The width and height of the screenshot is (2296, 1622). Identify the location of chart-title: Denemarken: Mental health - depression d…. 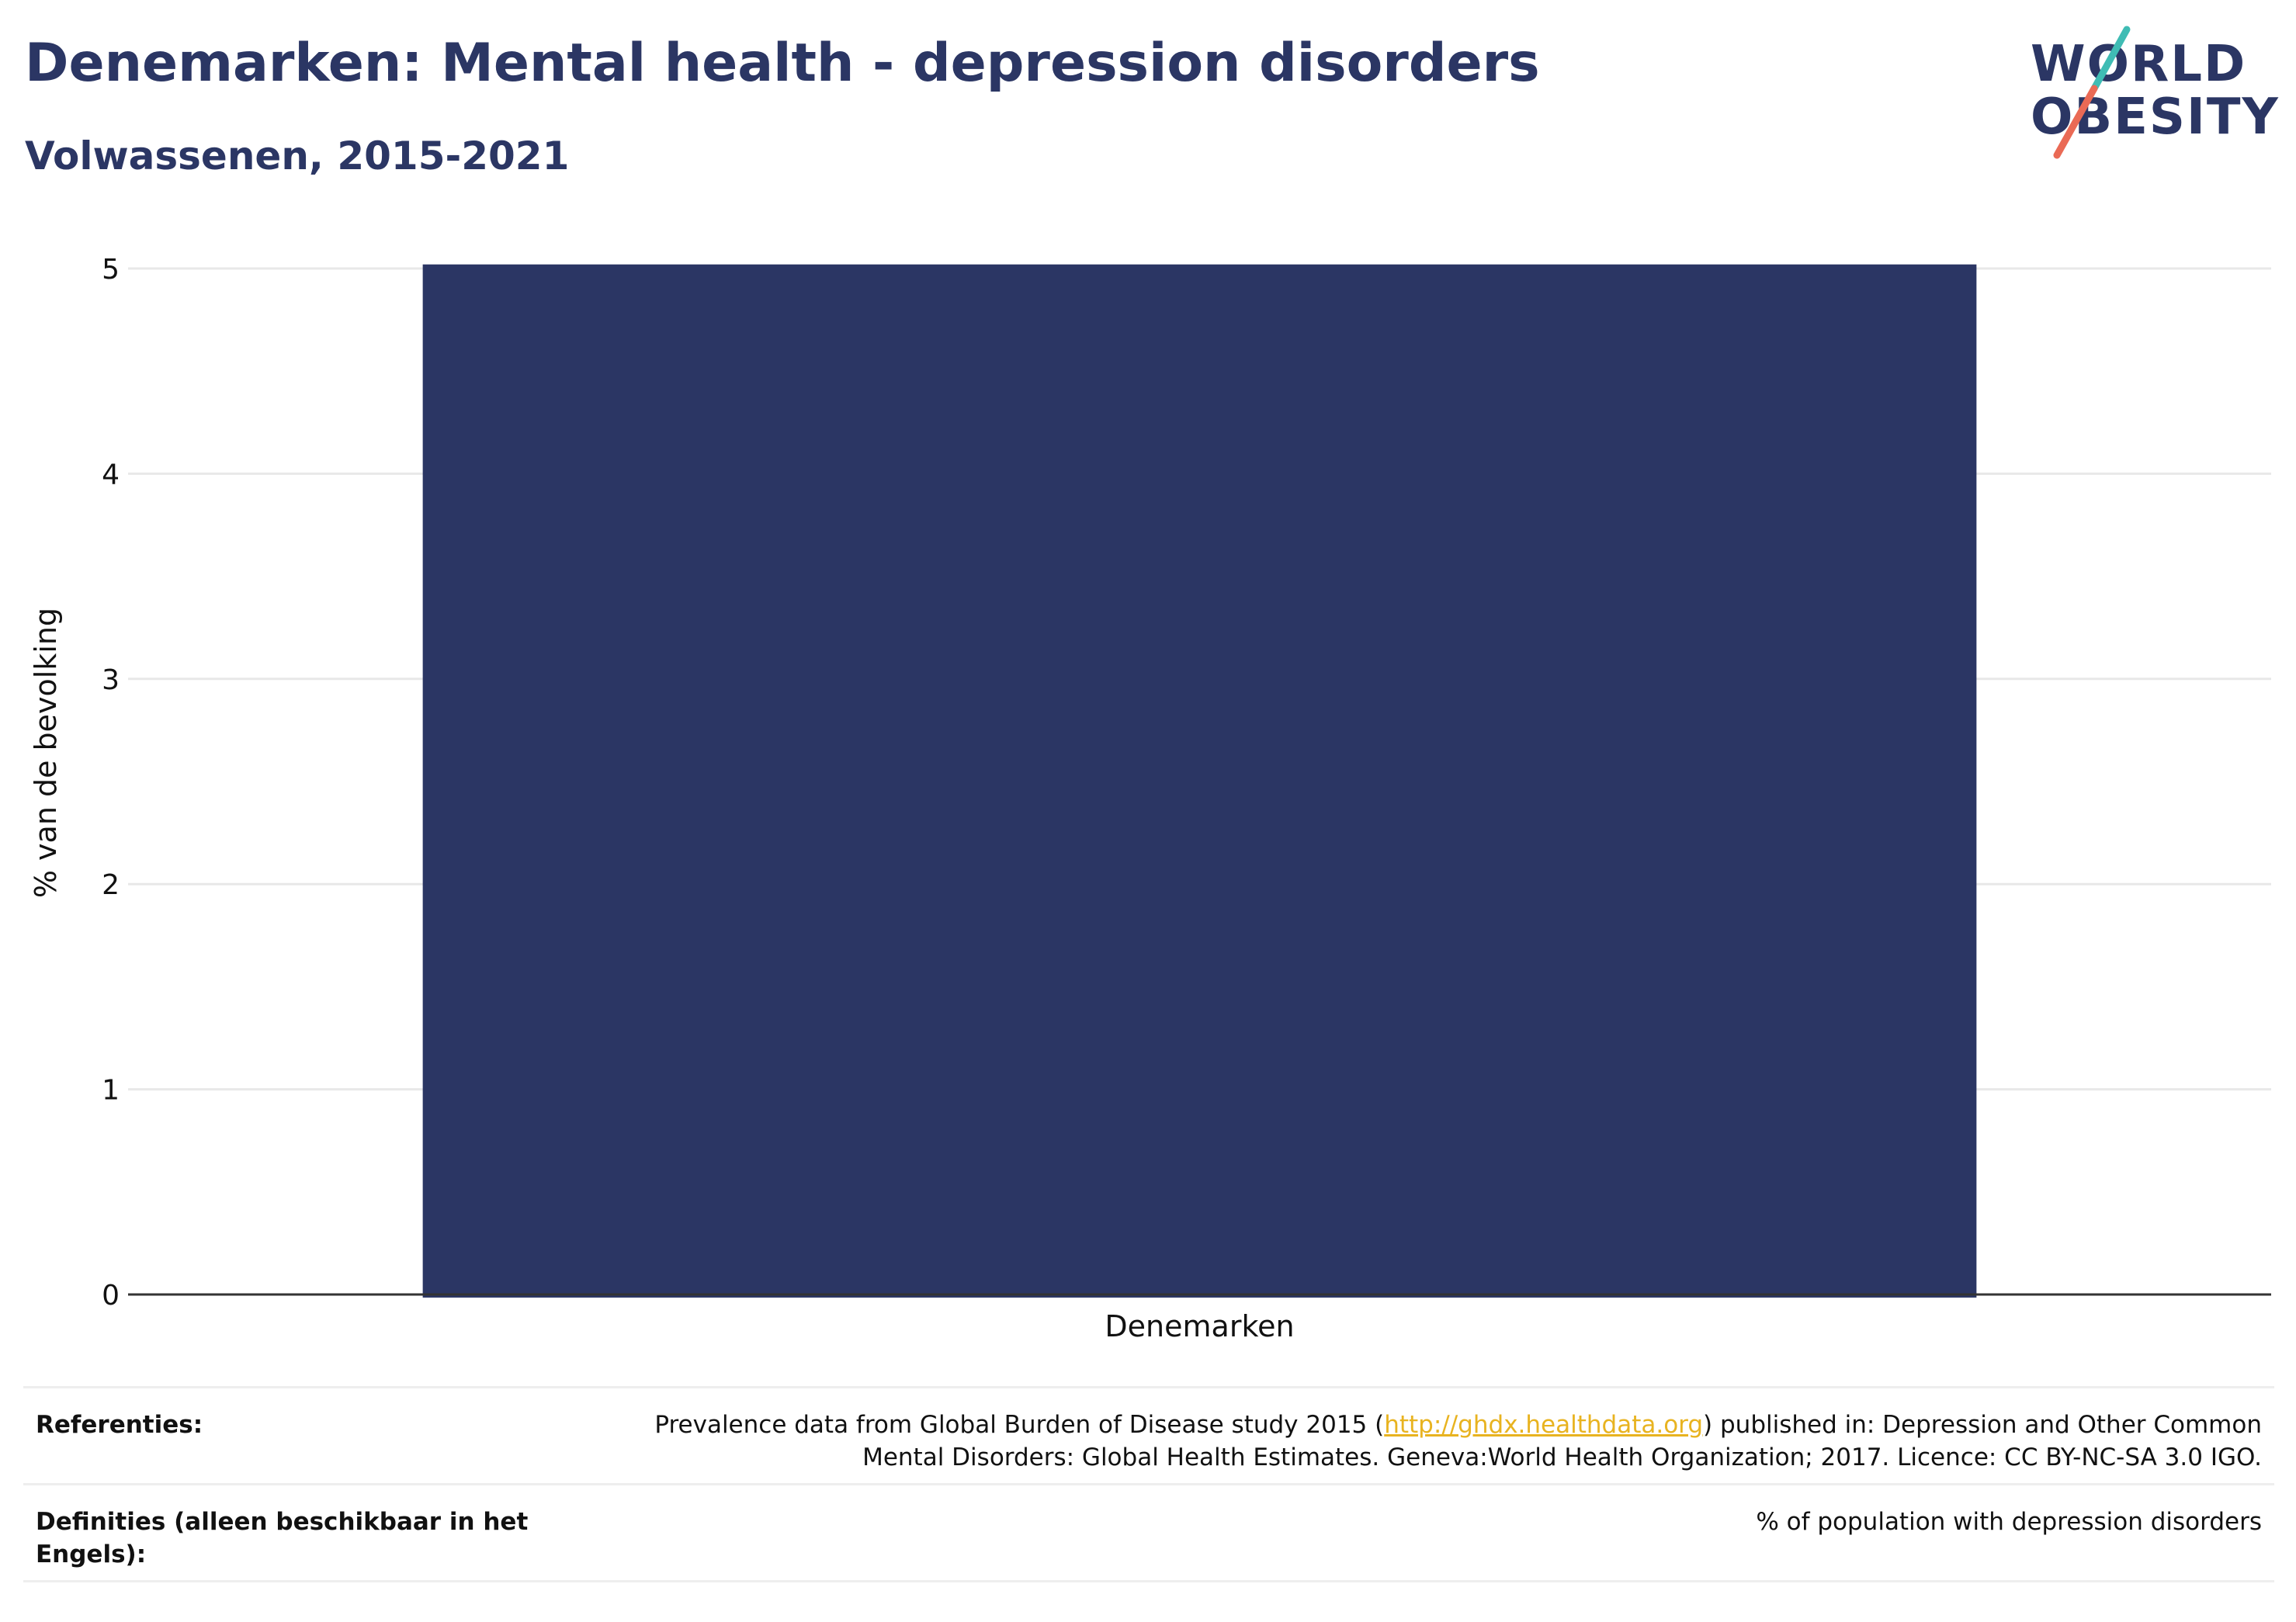
(782, 63).